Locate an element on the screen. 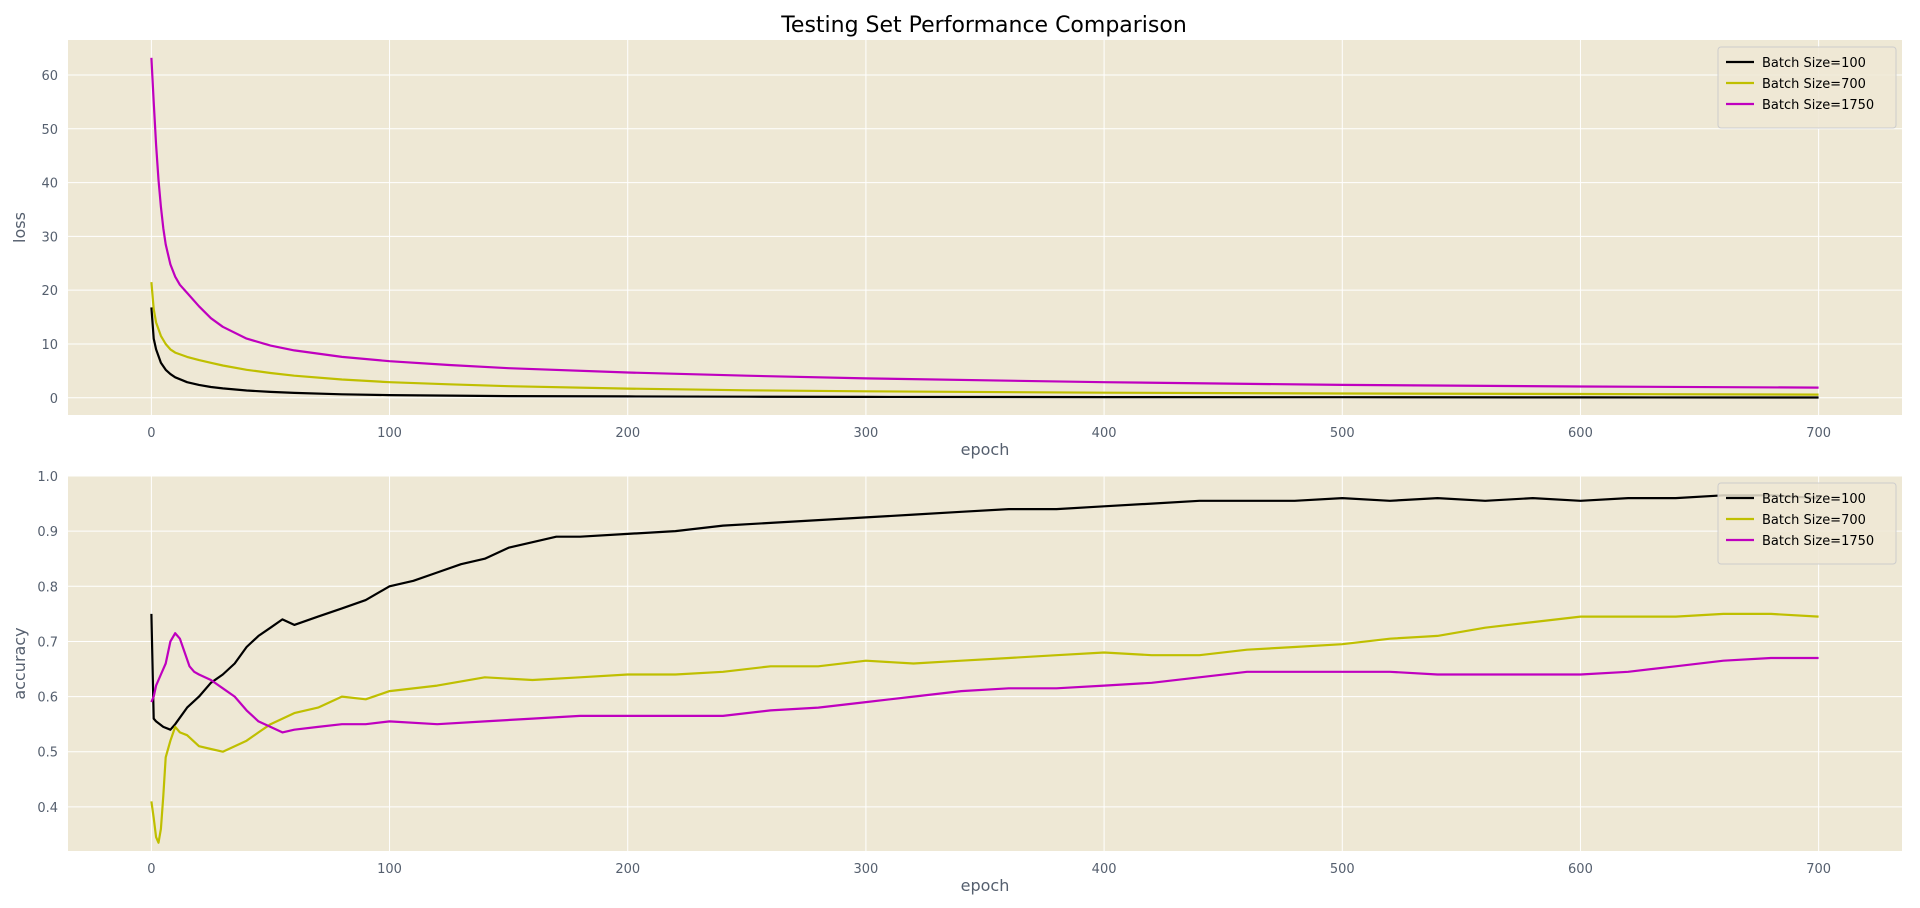  accuracy-ytick-label: 1.0 is located at coordinates (47, 477).